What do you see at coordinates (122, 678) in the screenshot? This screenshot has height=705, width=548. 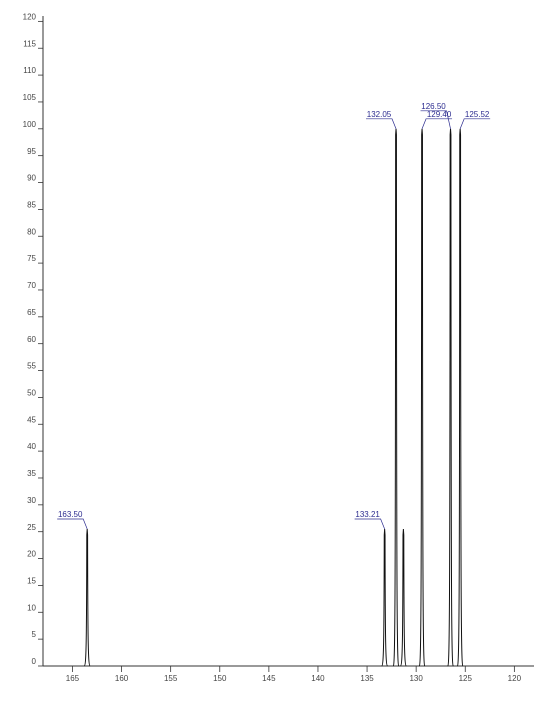 I see `x-tick-label: 160` at bounding box center [122, 678].